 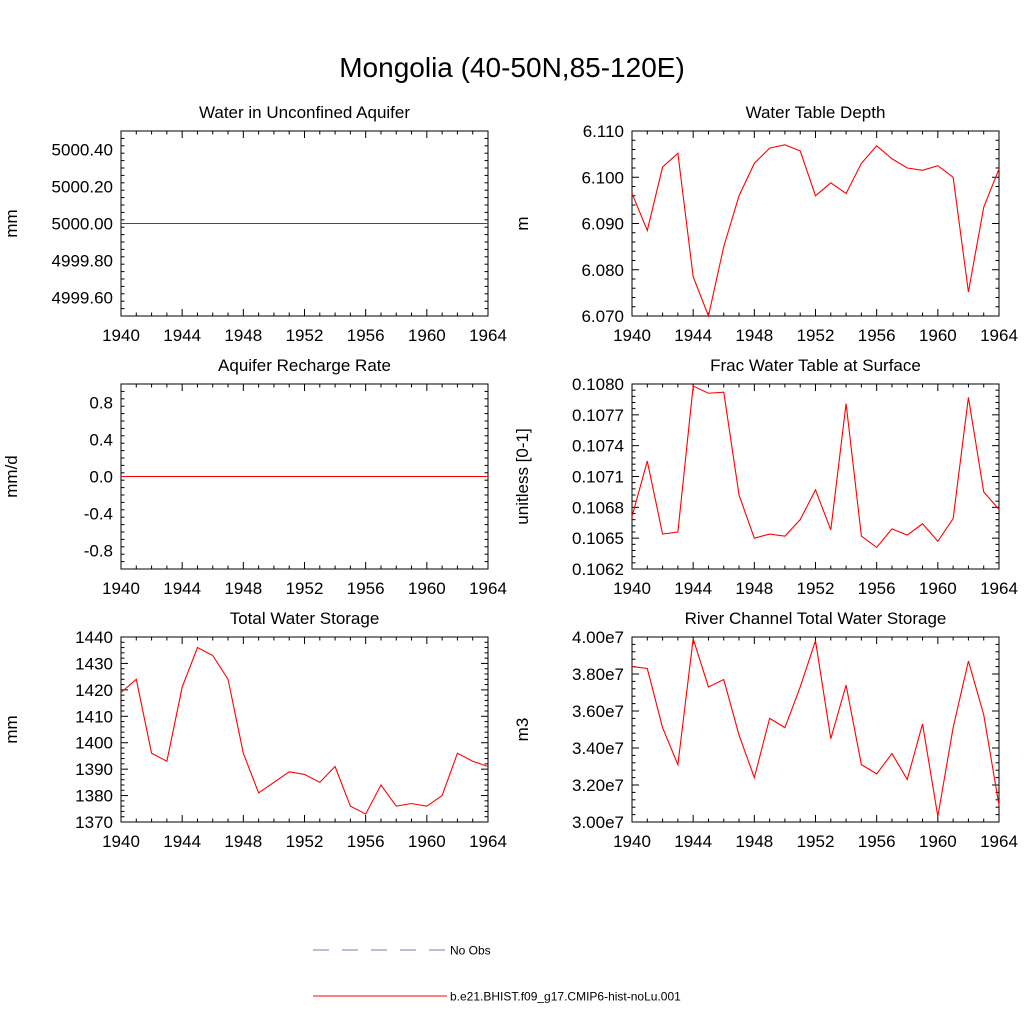 I want to click on y-tick-label: 0.1068, so click(x=598, y=507).